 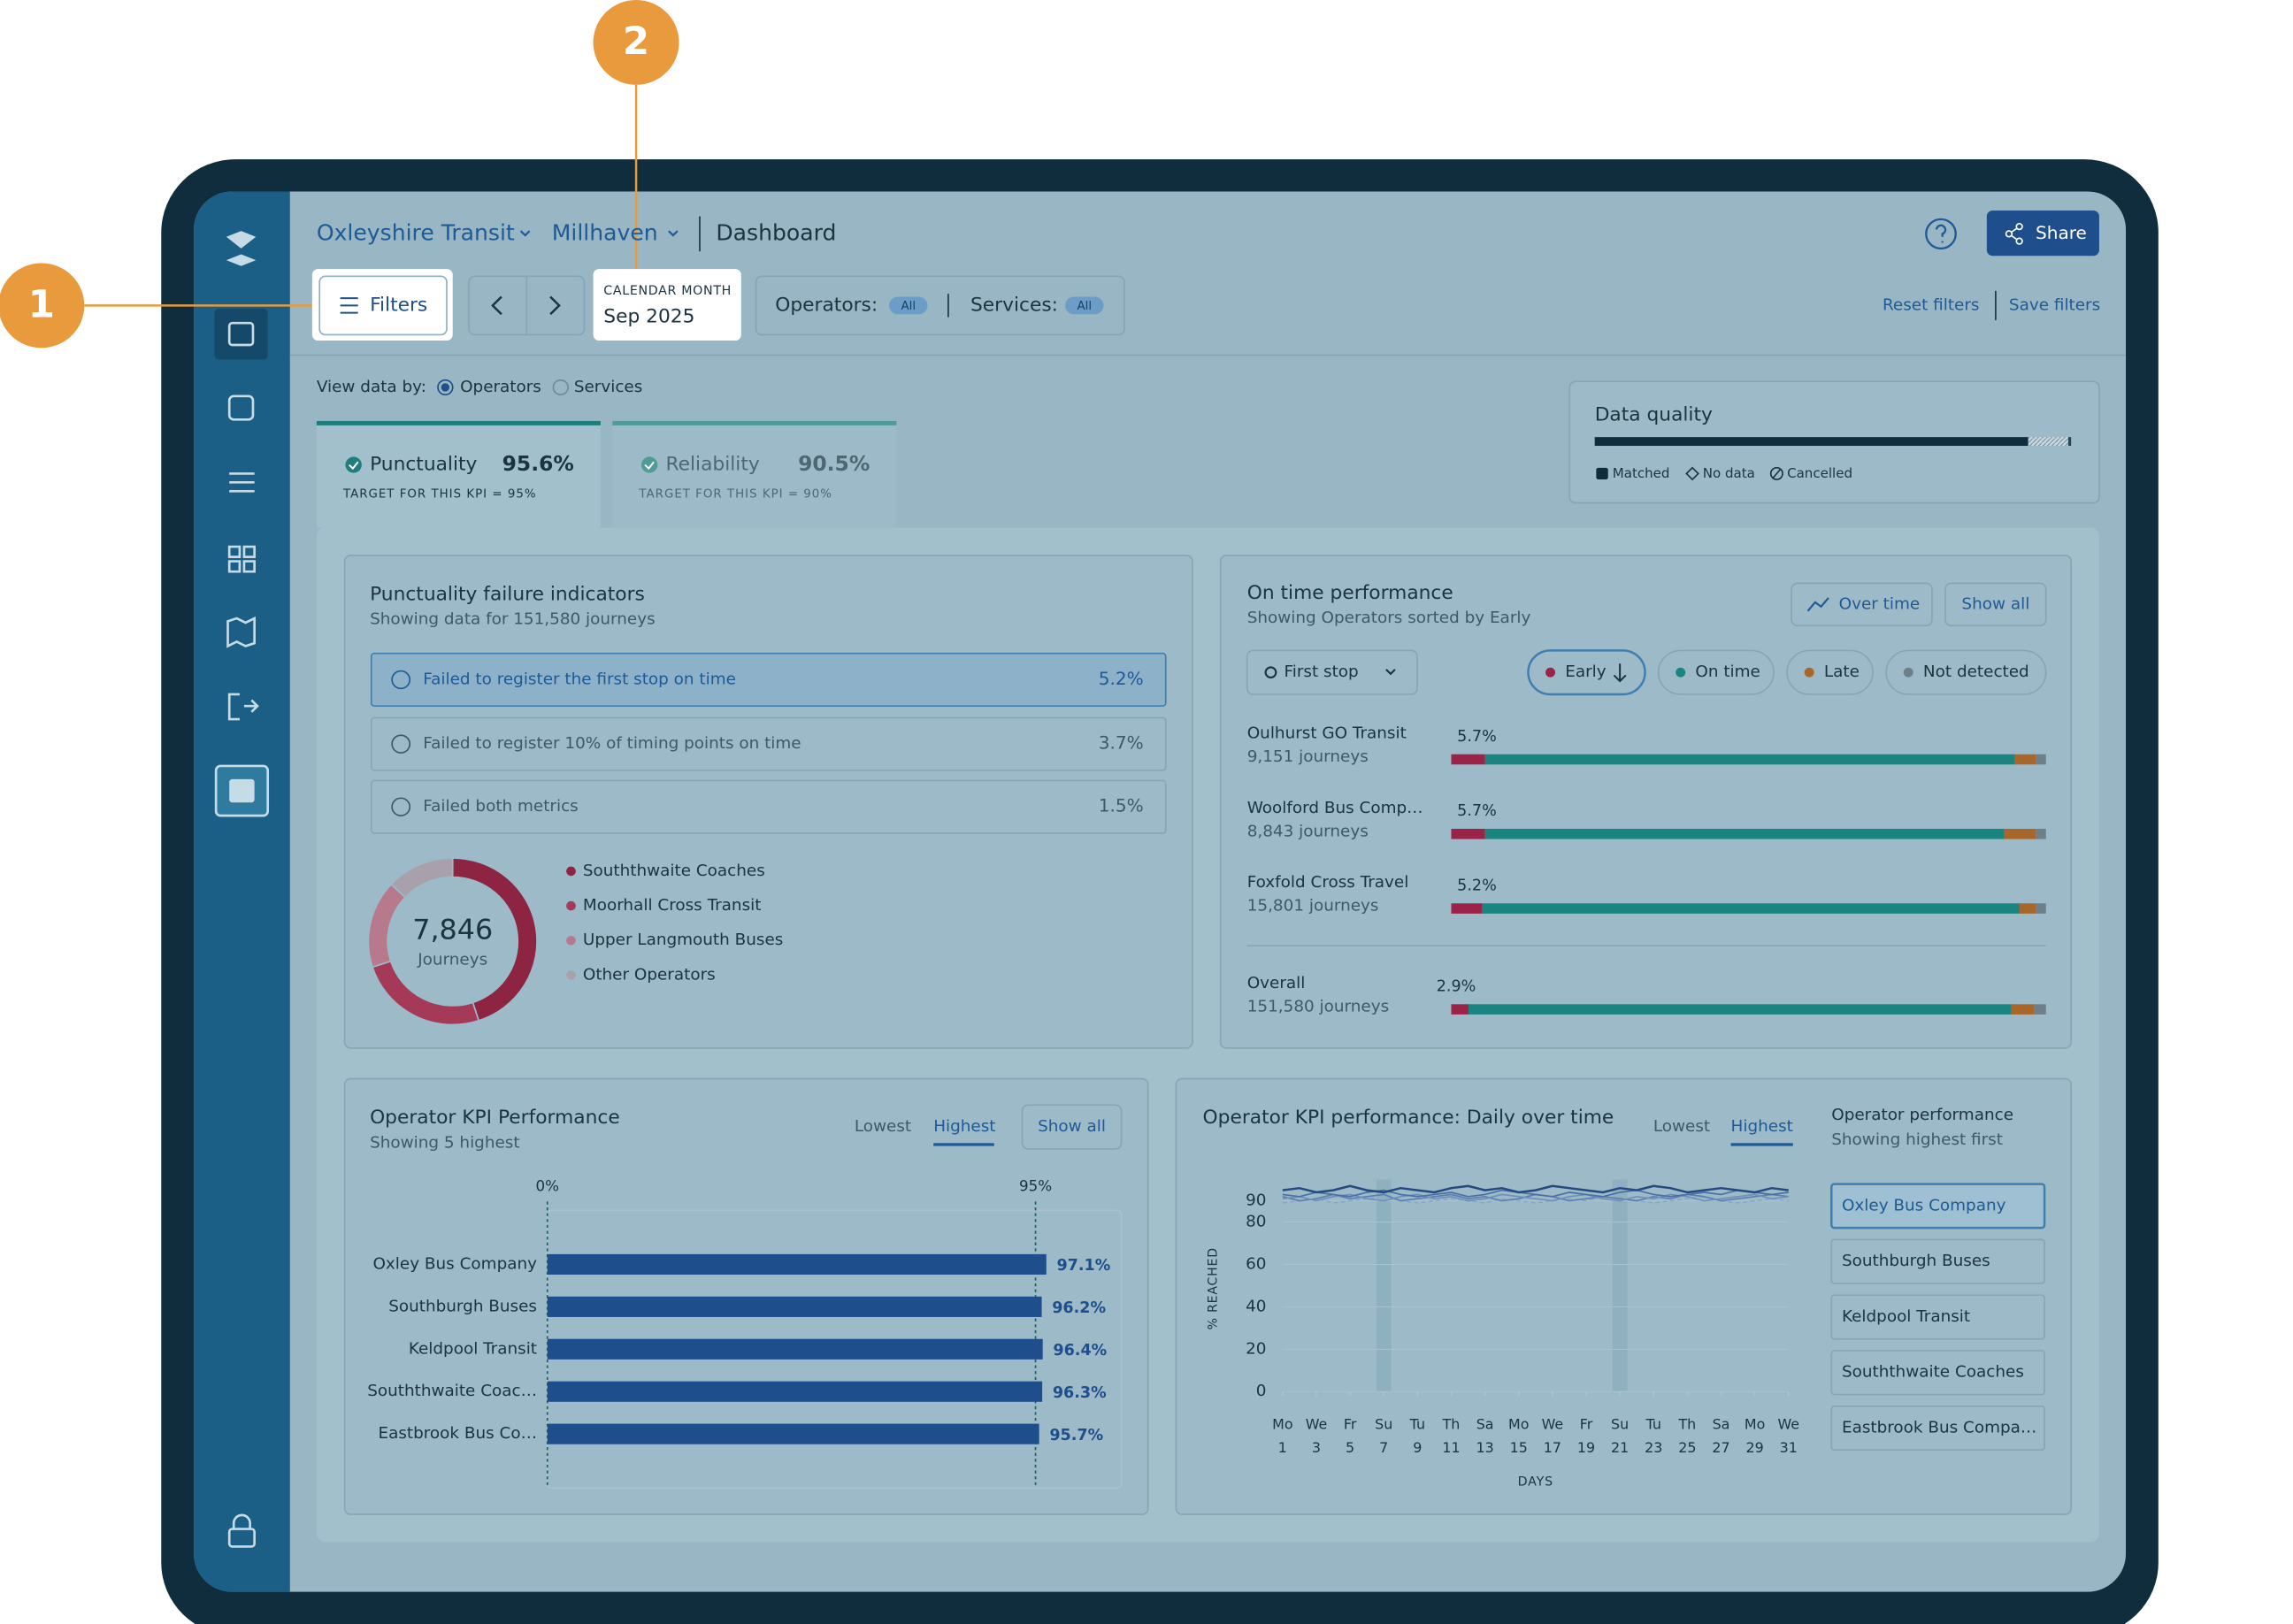 What do you see at coordinates (1817, 604) in the screenshot?
I see `trend-icon` at bounding box center [1817, 604].